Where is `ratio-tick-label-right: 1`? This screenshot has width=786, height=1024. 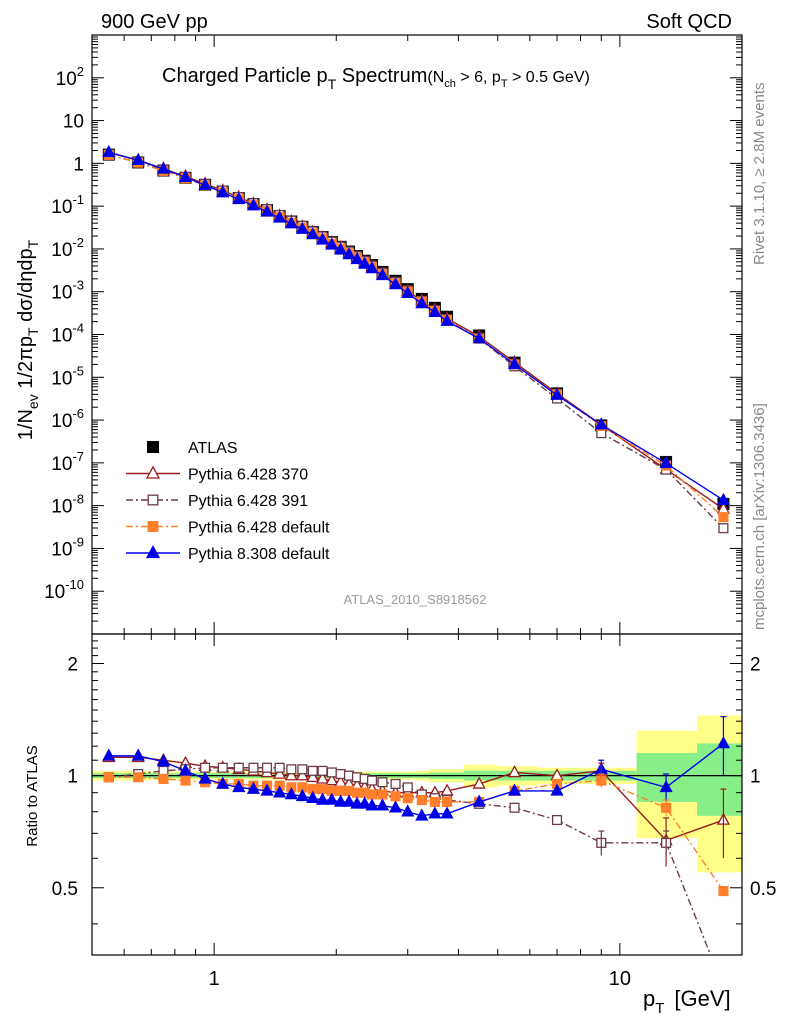
ratio-tick-label-right: 1 is located at coordinates (755, 777).